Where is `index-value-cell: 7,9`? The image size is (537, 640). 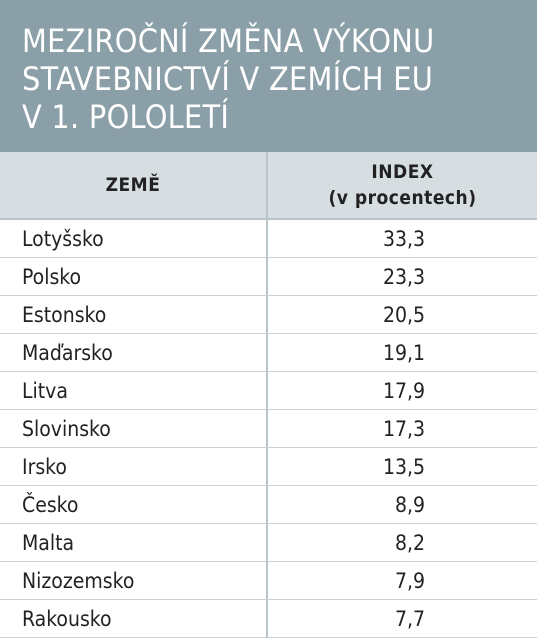 index-value-cell: 7,9 is located at coordinates (409, 580).